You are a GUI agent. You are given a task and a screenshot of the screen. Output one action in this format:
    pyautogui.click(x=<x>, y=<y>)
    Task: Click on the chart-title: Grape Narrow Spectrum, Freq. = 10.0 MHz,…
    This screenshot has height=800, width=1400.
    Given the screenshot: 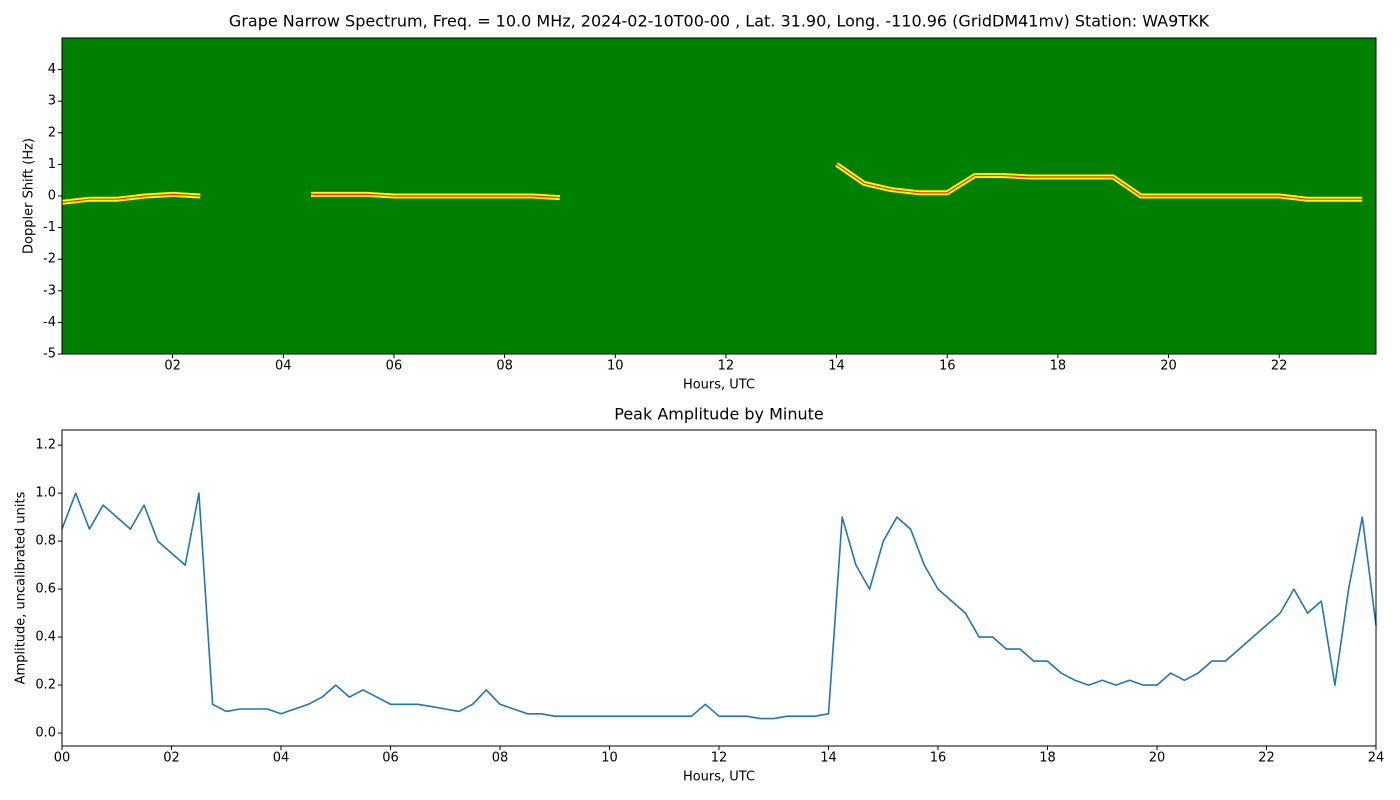 What is the action you would take?
    pyautogui.click(x=719, y=21)
    